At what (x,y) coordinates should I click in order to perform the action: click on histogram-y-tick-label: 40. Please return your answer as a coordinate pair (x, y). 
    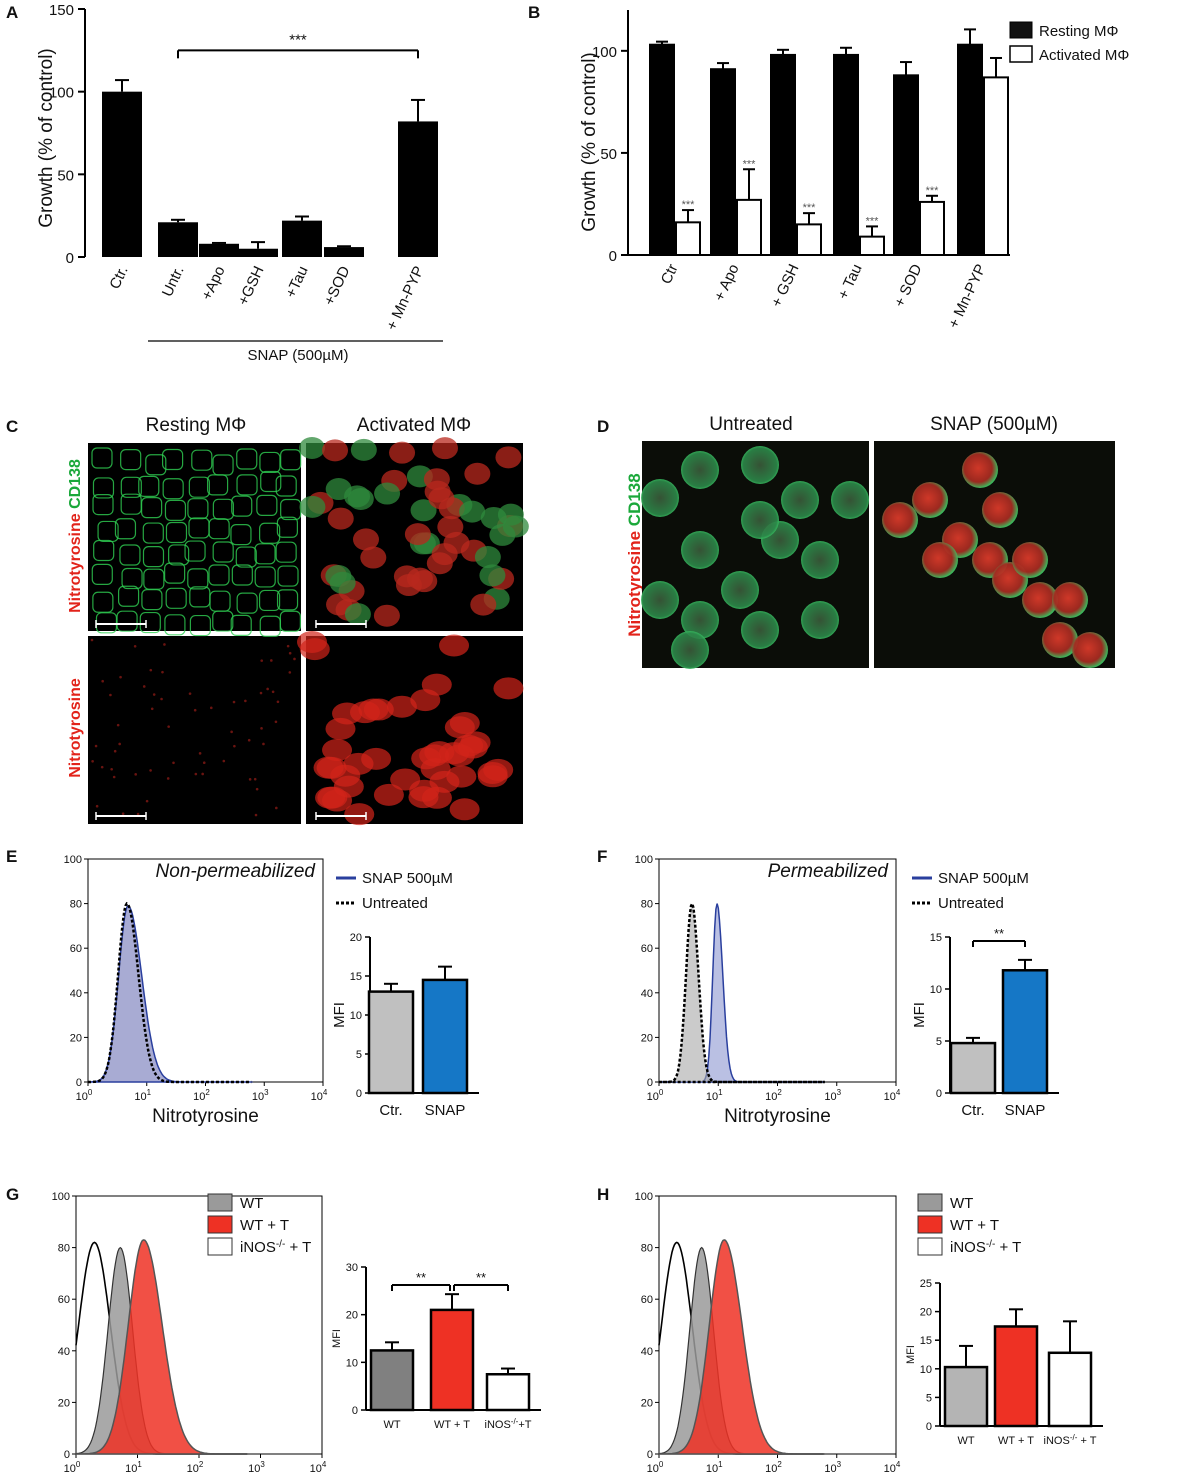
    Looking at the image, I should click on (647, 1352).